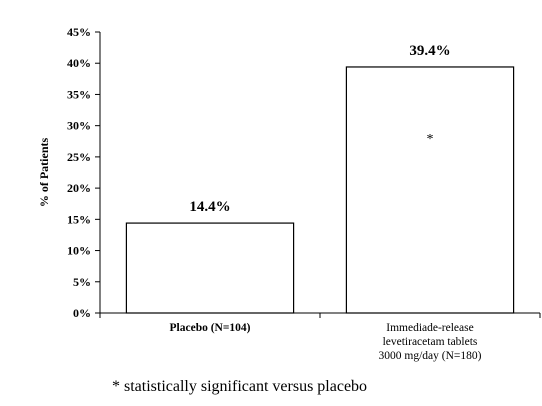 The width and height of the screenshot is (542, 406). I want to click on x-category-label: 3000 mg/day (N=180), so click(430, 356).